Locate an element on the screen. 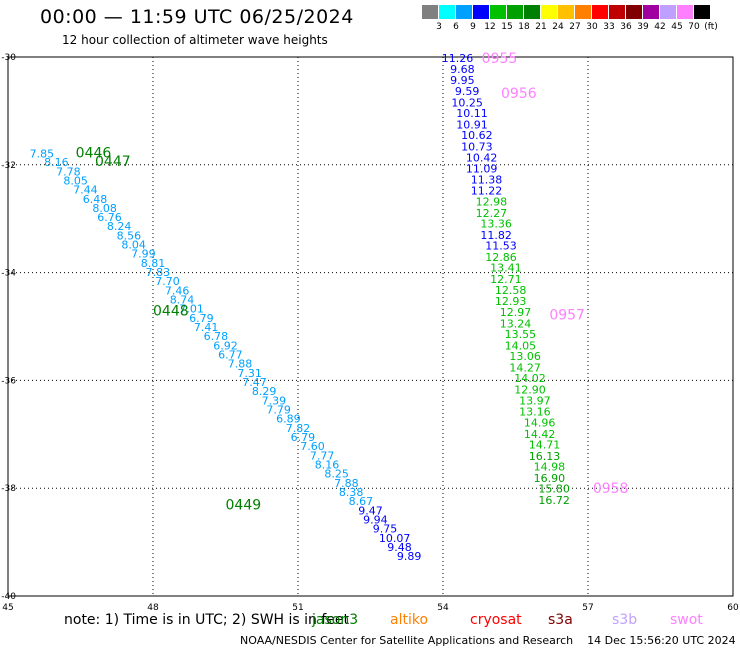 The width and height of the screenshot is (740, 650). color-scale-label: (ft) is located at coordinates (711, 27).